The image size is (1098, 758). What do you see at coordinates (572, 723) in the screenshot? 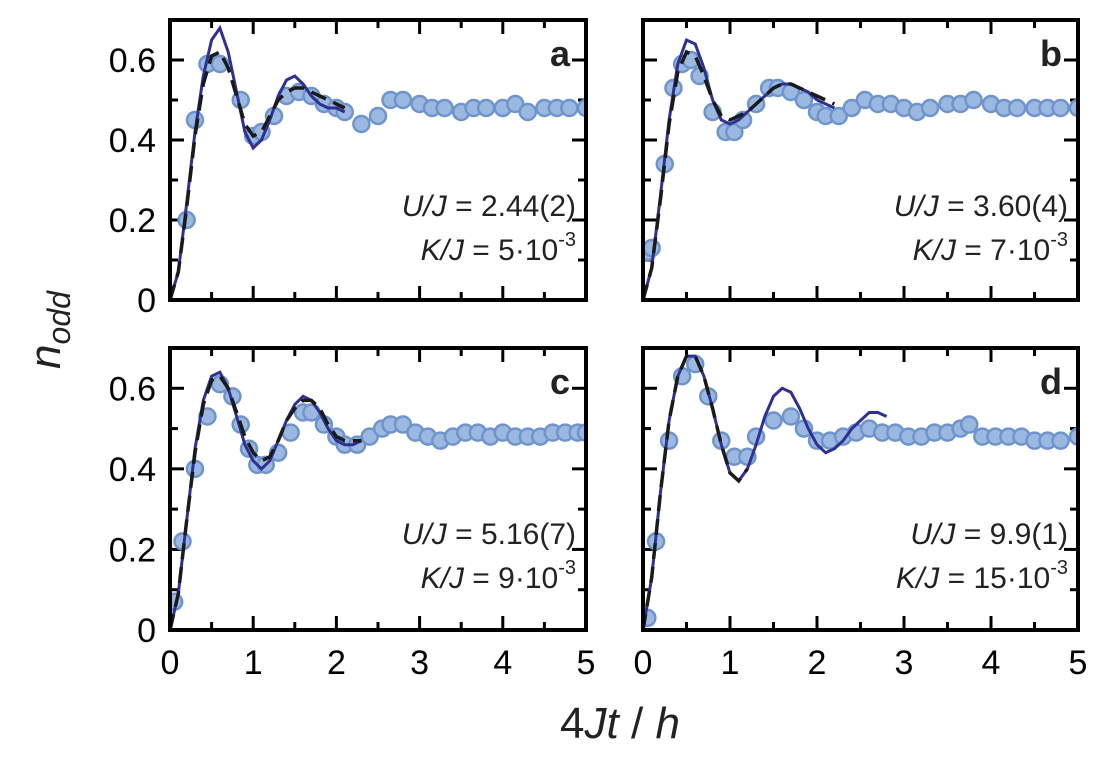
I see `x-axis-title-number: 4` at bounding box center [572, 723].